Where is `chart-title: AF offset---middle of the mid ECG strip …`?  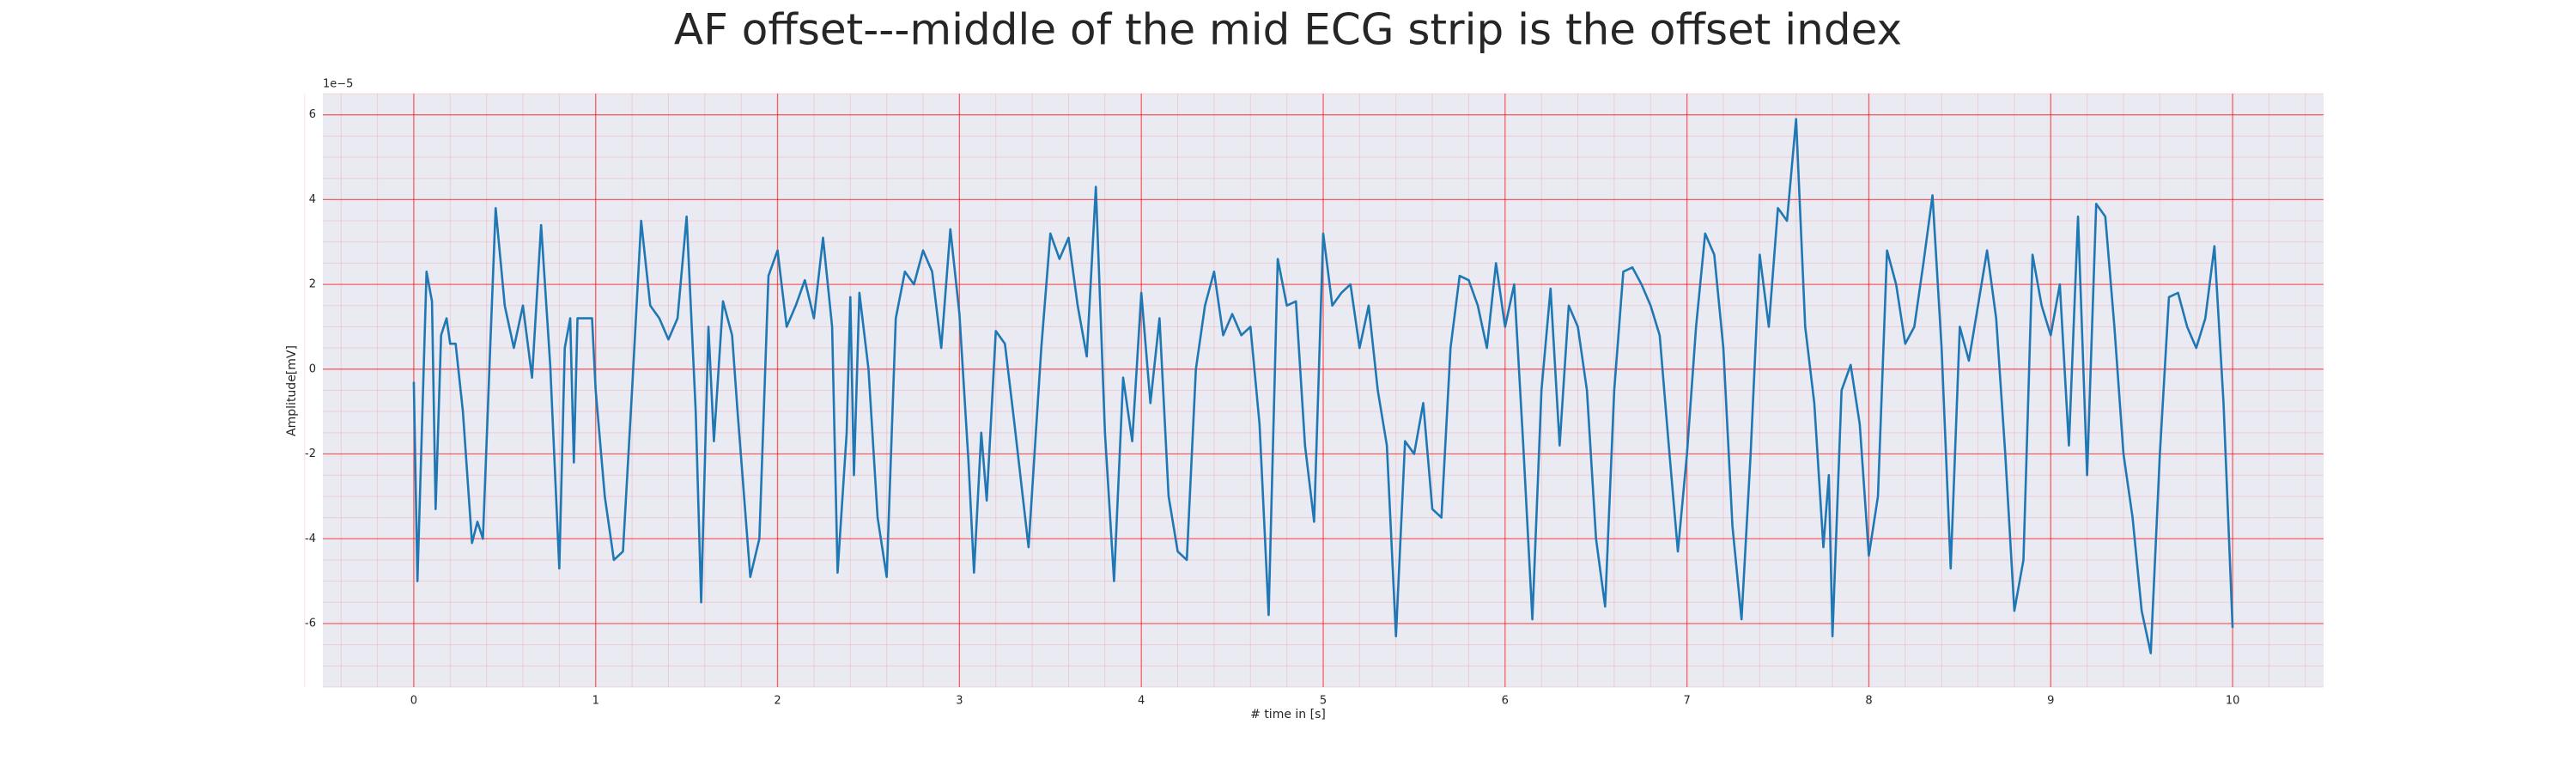 chart-title: AF offset---middle of the mid ECG strip … is located at coordinates (1288, 30).